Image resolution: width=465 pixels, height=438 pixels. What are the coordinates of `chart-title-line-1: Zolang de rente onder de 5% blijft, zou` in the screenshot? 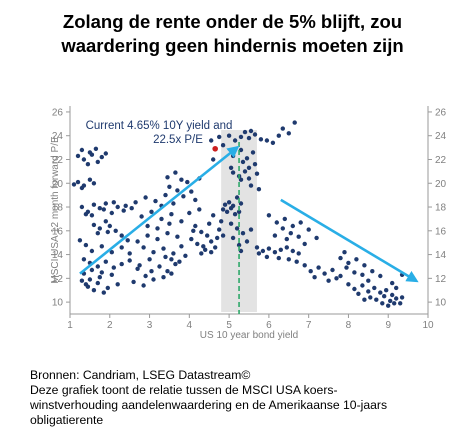 It's located at (232, 21).